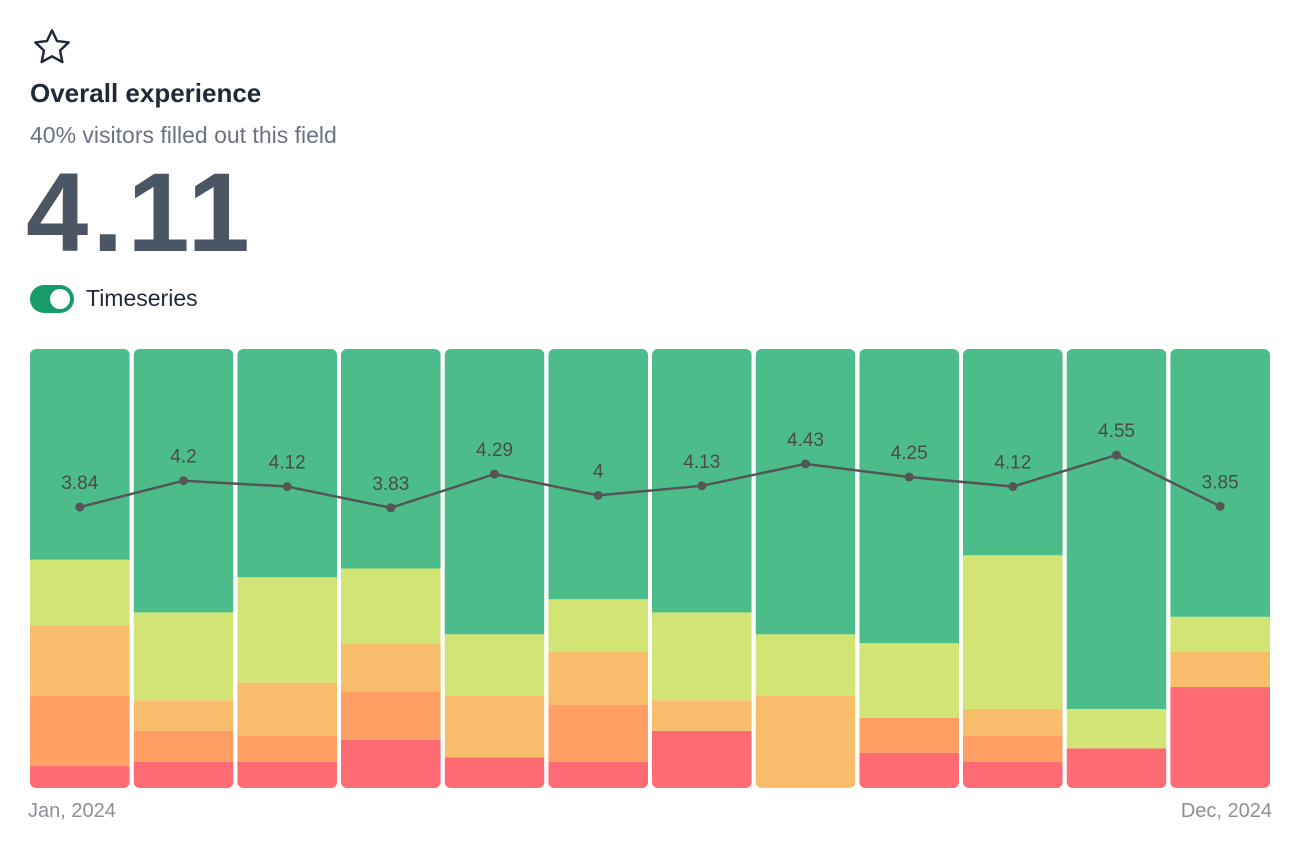 Image resolution: width=1300 pixels, height=842 pixels. What do you see at coordinates (142, 298) in the screenshot?
I see `toggle-label: Timeseries` at bounding box center [142, 298].